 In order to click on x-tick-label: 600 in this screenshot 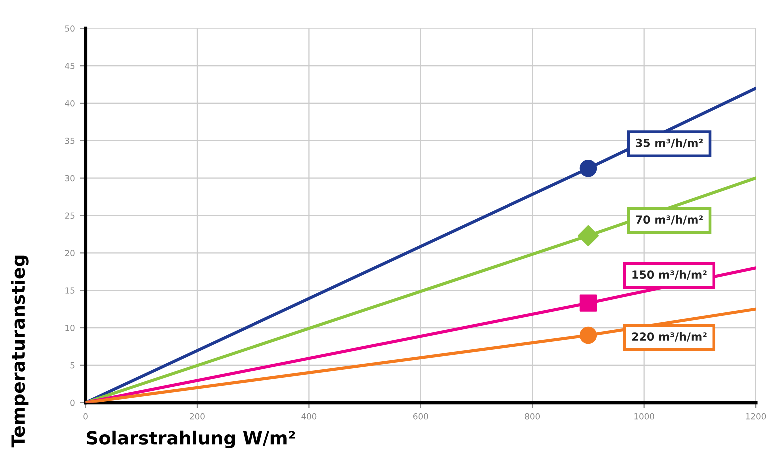, I will do `click(421, 416)`.